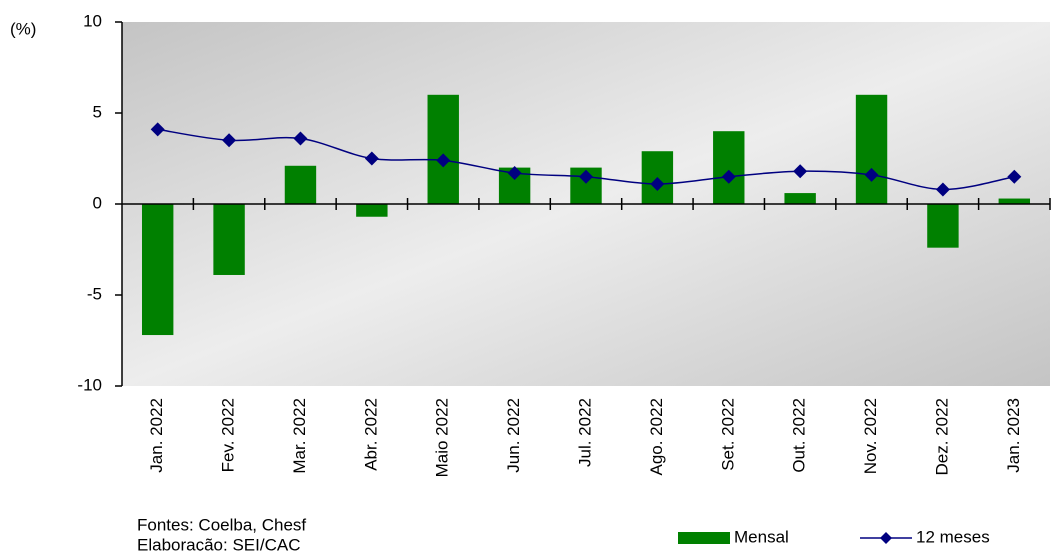 The width and height of the screenshot is (1053, 551). I want to click on x-tick-label: Mar. 2022, so click(299, 436).